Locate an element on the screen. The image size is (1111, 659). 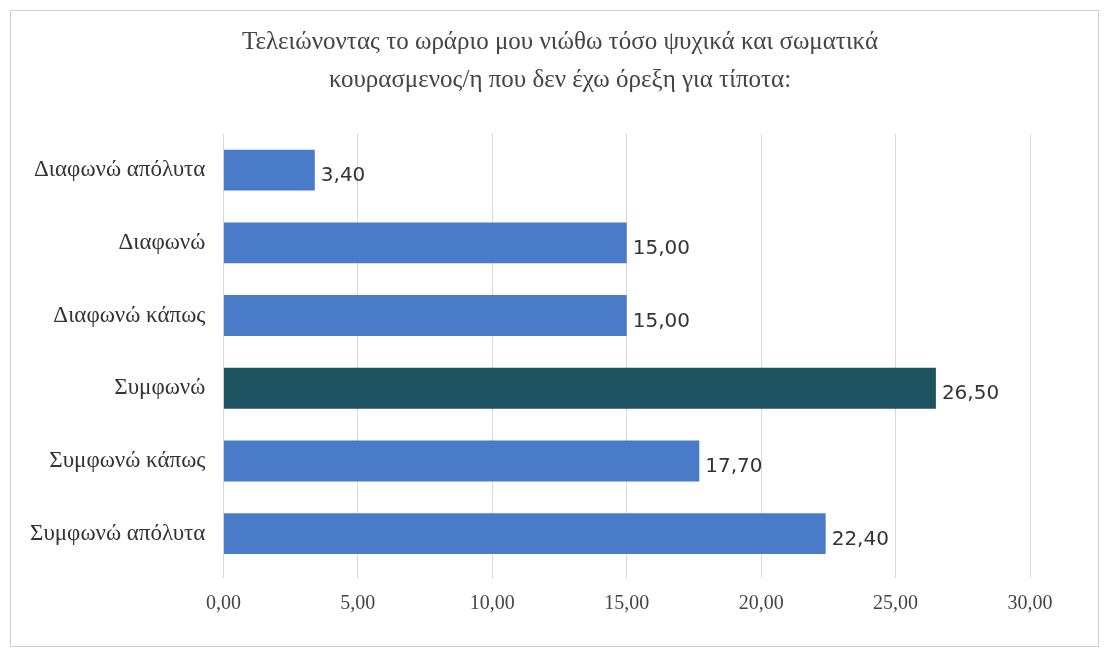
y-tick-label: Διαφωνώ απόλυτα is located at coordinates (120, 169).